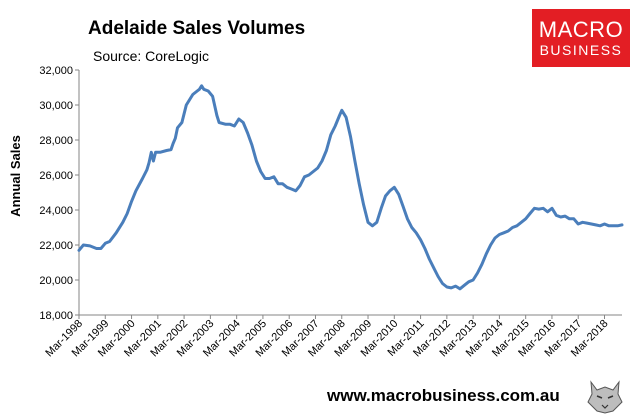 Image resolution: width=636 pixels, height=418 pixels. I want to click on logo-text-business: BUSINESS, so click(581, 50).